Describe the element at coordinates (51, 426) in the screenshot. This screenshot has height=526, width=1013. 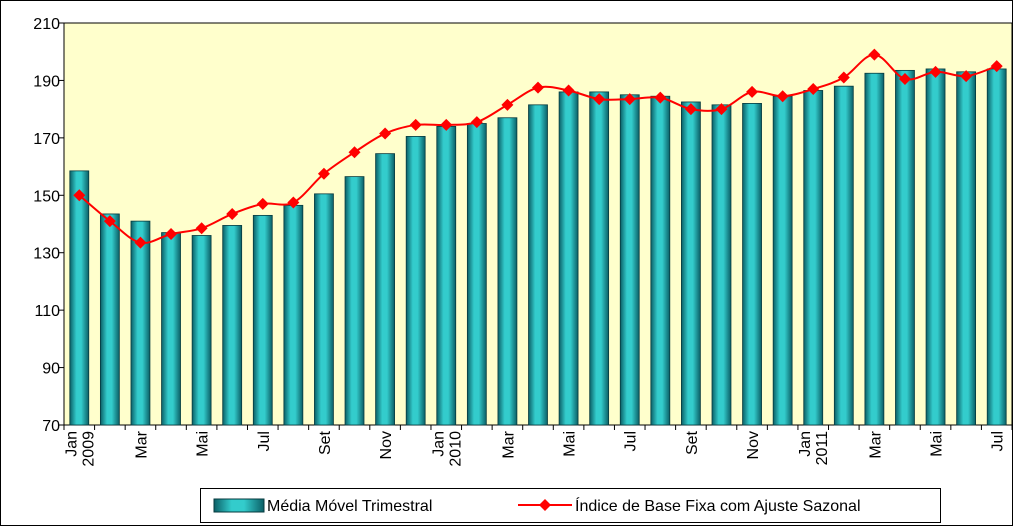
I see `y-tick-label: 70` at that location.